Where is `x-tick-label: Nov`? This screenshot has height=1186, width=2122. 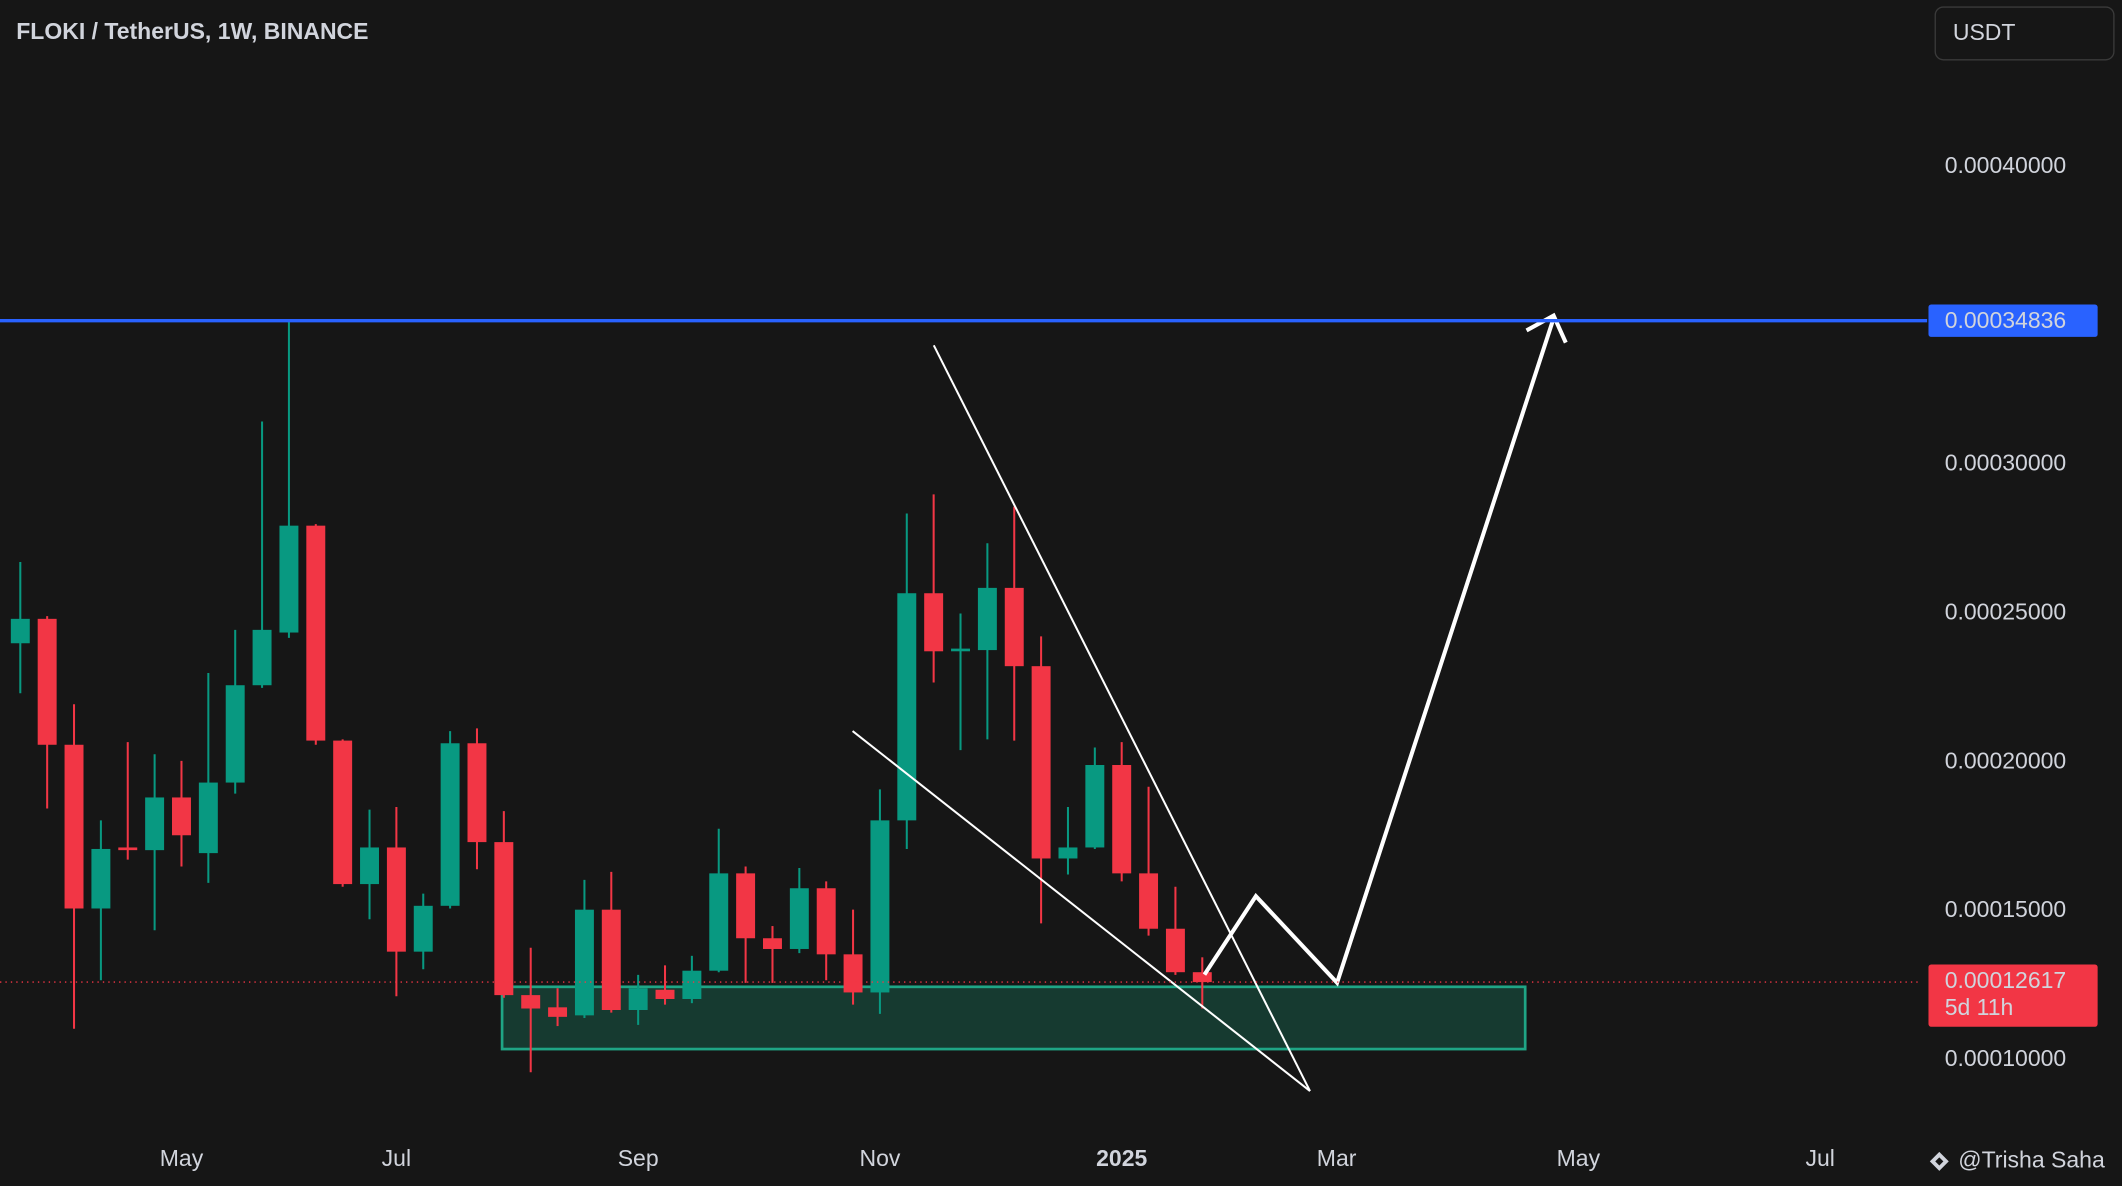 x-tick-label: Nov is located at coordinates (879, 1158).